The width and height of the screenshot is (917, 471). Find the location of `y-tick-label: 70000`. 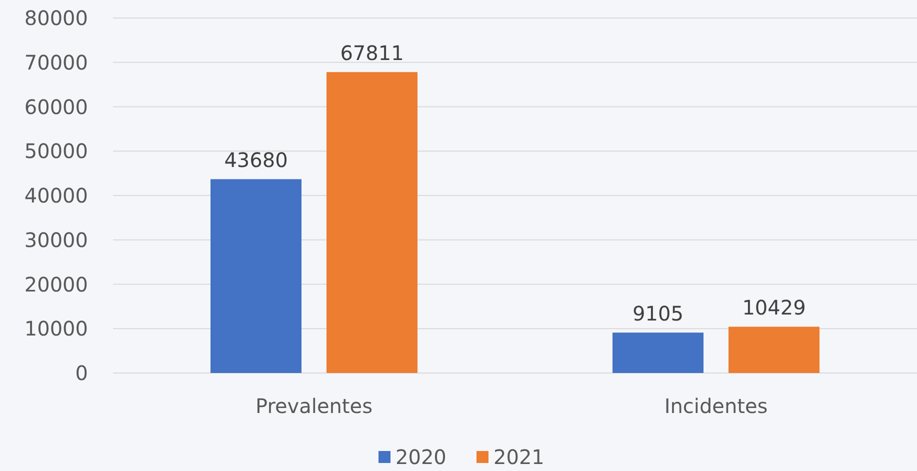

y-tick-label: 70000 is located at coordinates (56, 62).